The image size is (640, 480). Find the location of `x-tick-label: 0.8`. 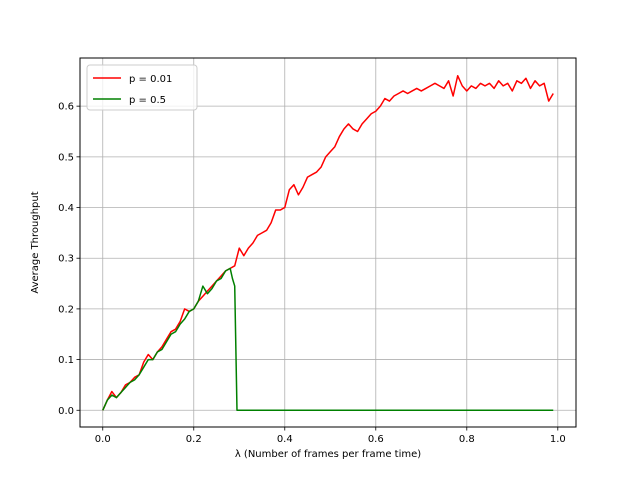

x-tick-label: 0.8 is located at coordinates (467, 439).